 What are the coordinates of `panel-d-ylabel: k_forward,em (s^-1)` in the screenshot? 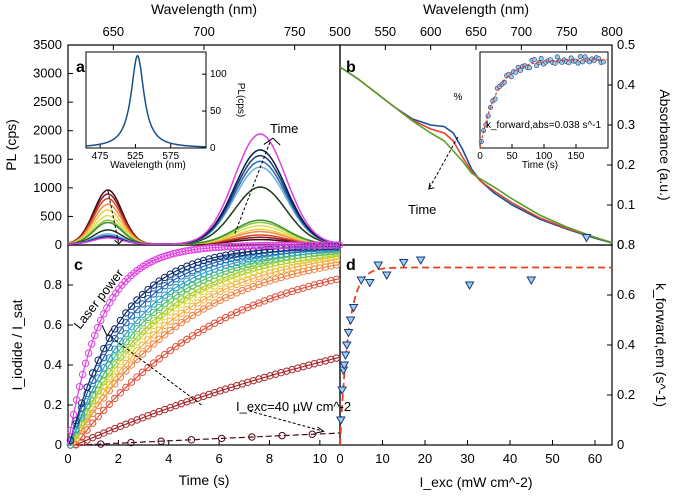 It's located at (661, 345).